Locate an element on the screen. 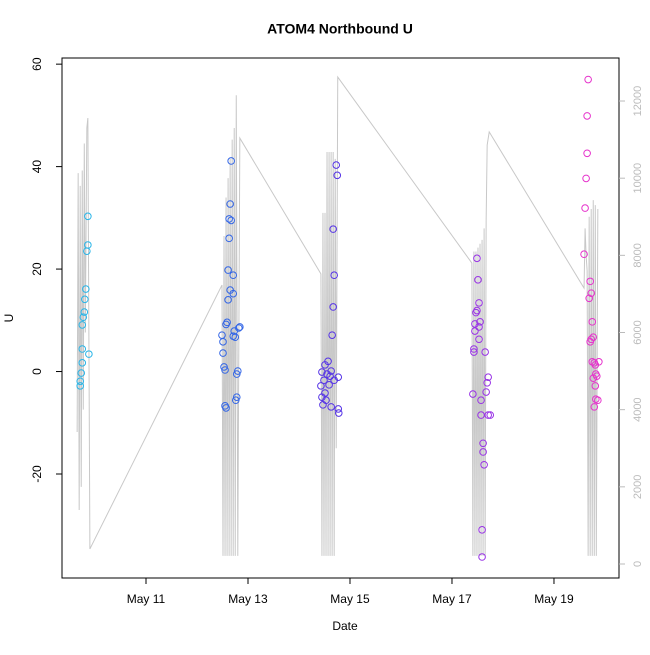 This screenshot has height=655, width=650. y-axis-label: U is located at coordinates (9, 318).